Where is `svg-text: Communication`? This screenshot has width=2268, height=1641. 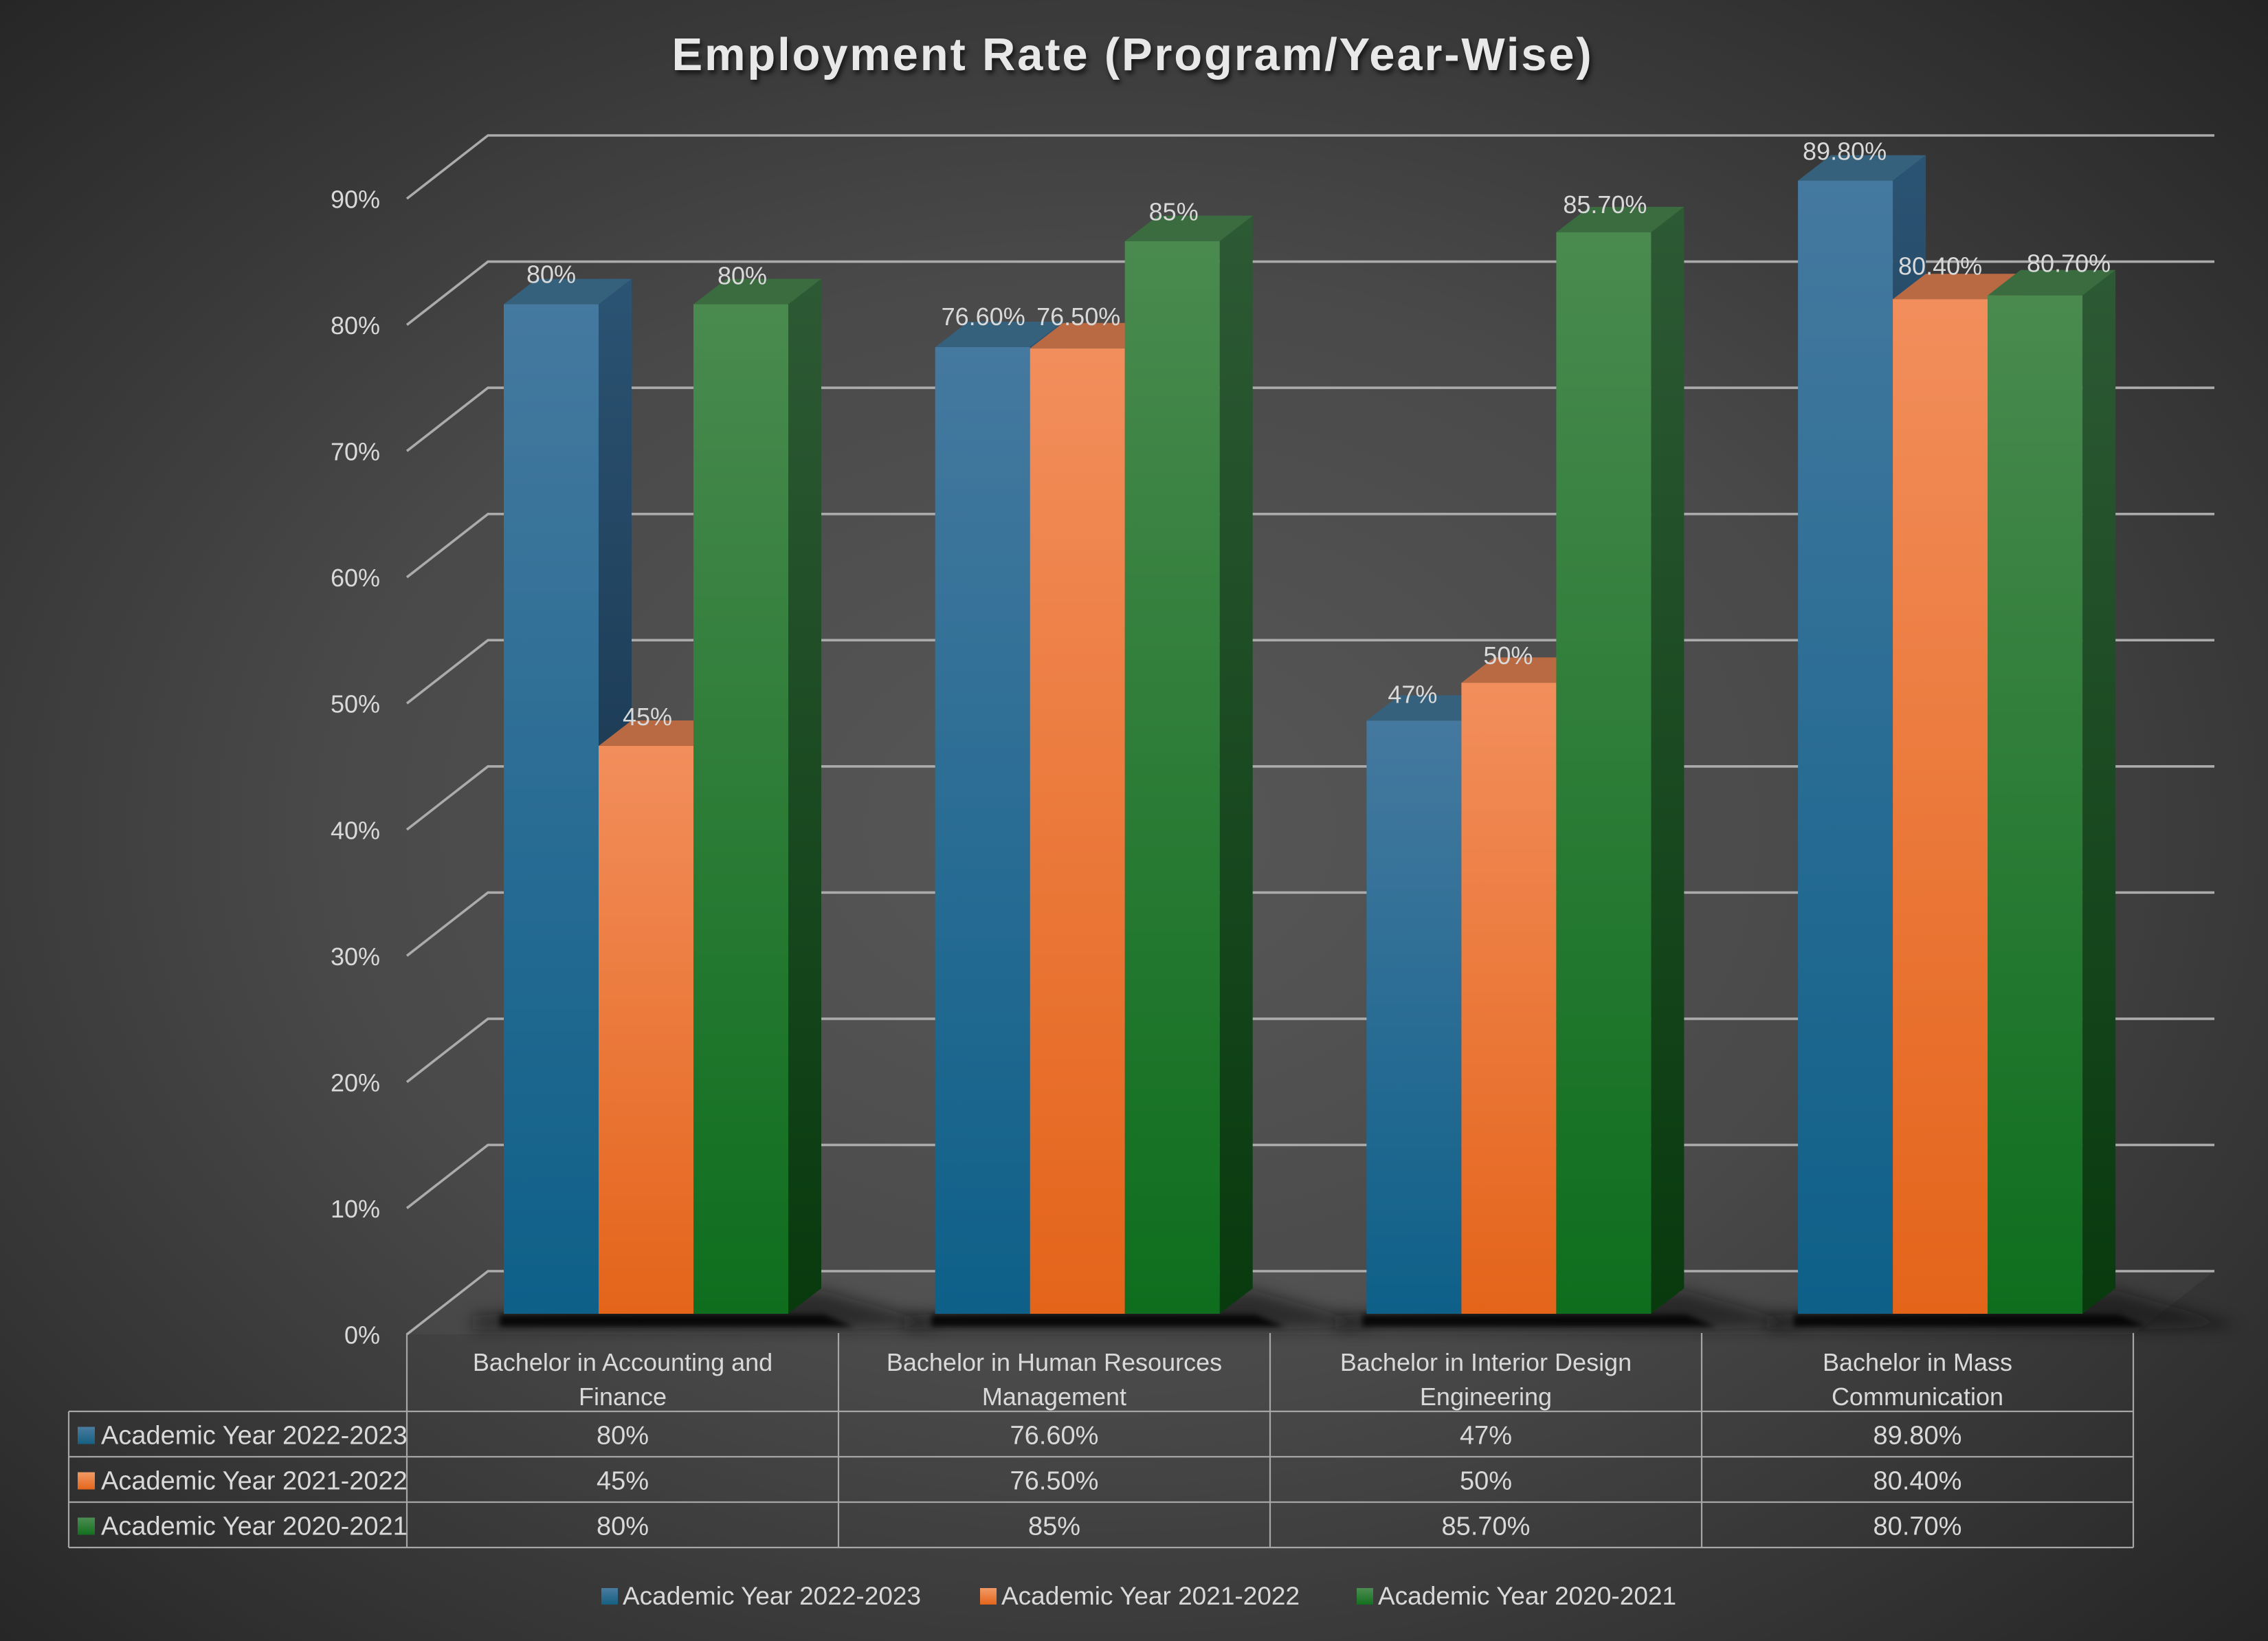 svg-text: Communication is located at coordinates (1918, 1397).